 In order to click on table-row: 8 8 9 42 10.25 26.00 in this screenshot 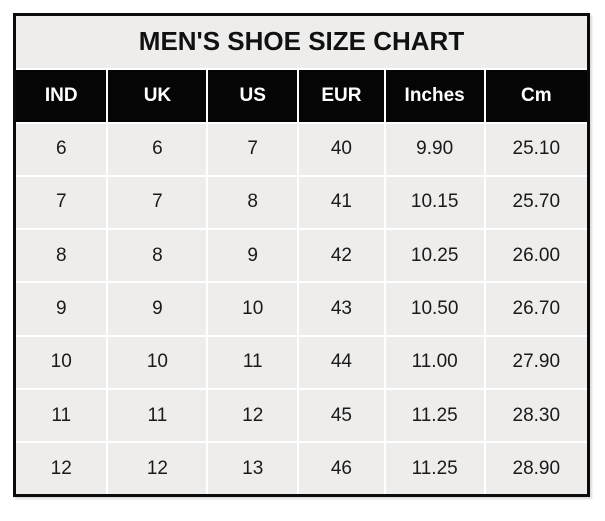, I will do `click(301, 256)`.